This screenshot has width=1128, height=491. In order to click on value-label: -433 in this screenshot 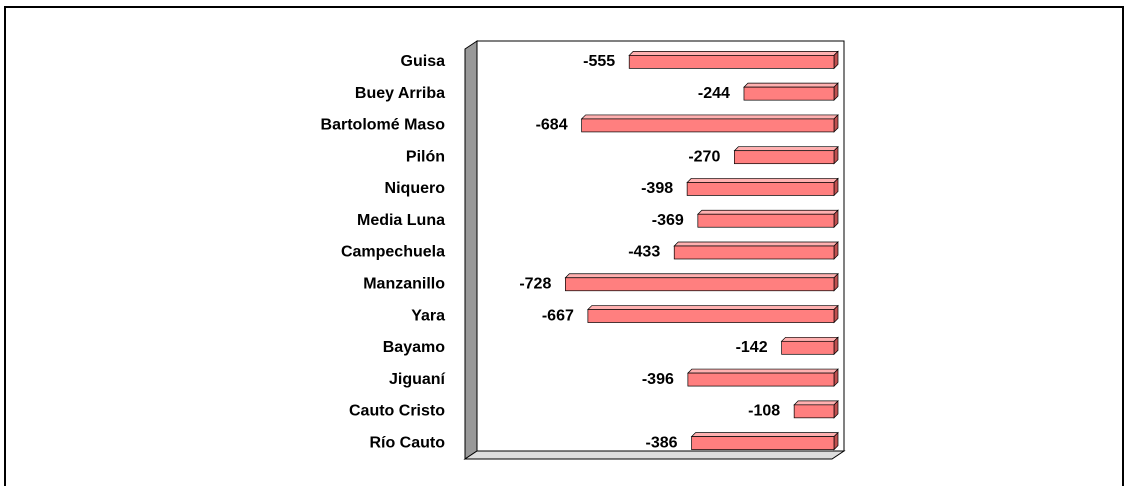, I will do `click(644, 252)`.